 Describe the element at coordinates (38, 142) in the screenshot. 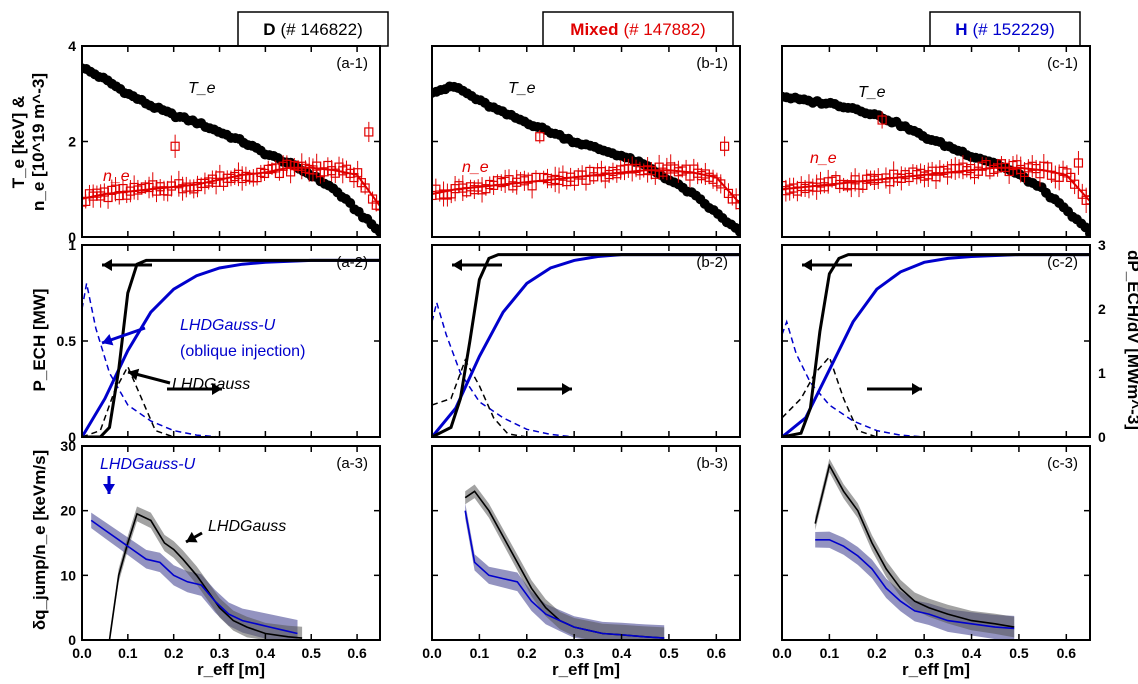

I see `row1-ylabel-line2: n_e [10^19 m^-3]` at that location.